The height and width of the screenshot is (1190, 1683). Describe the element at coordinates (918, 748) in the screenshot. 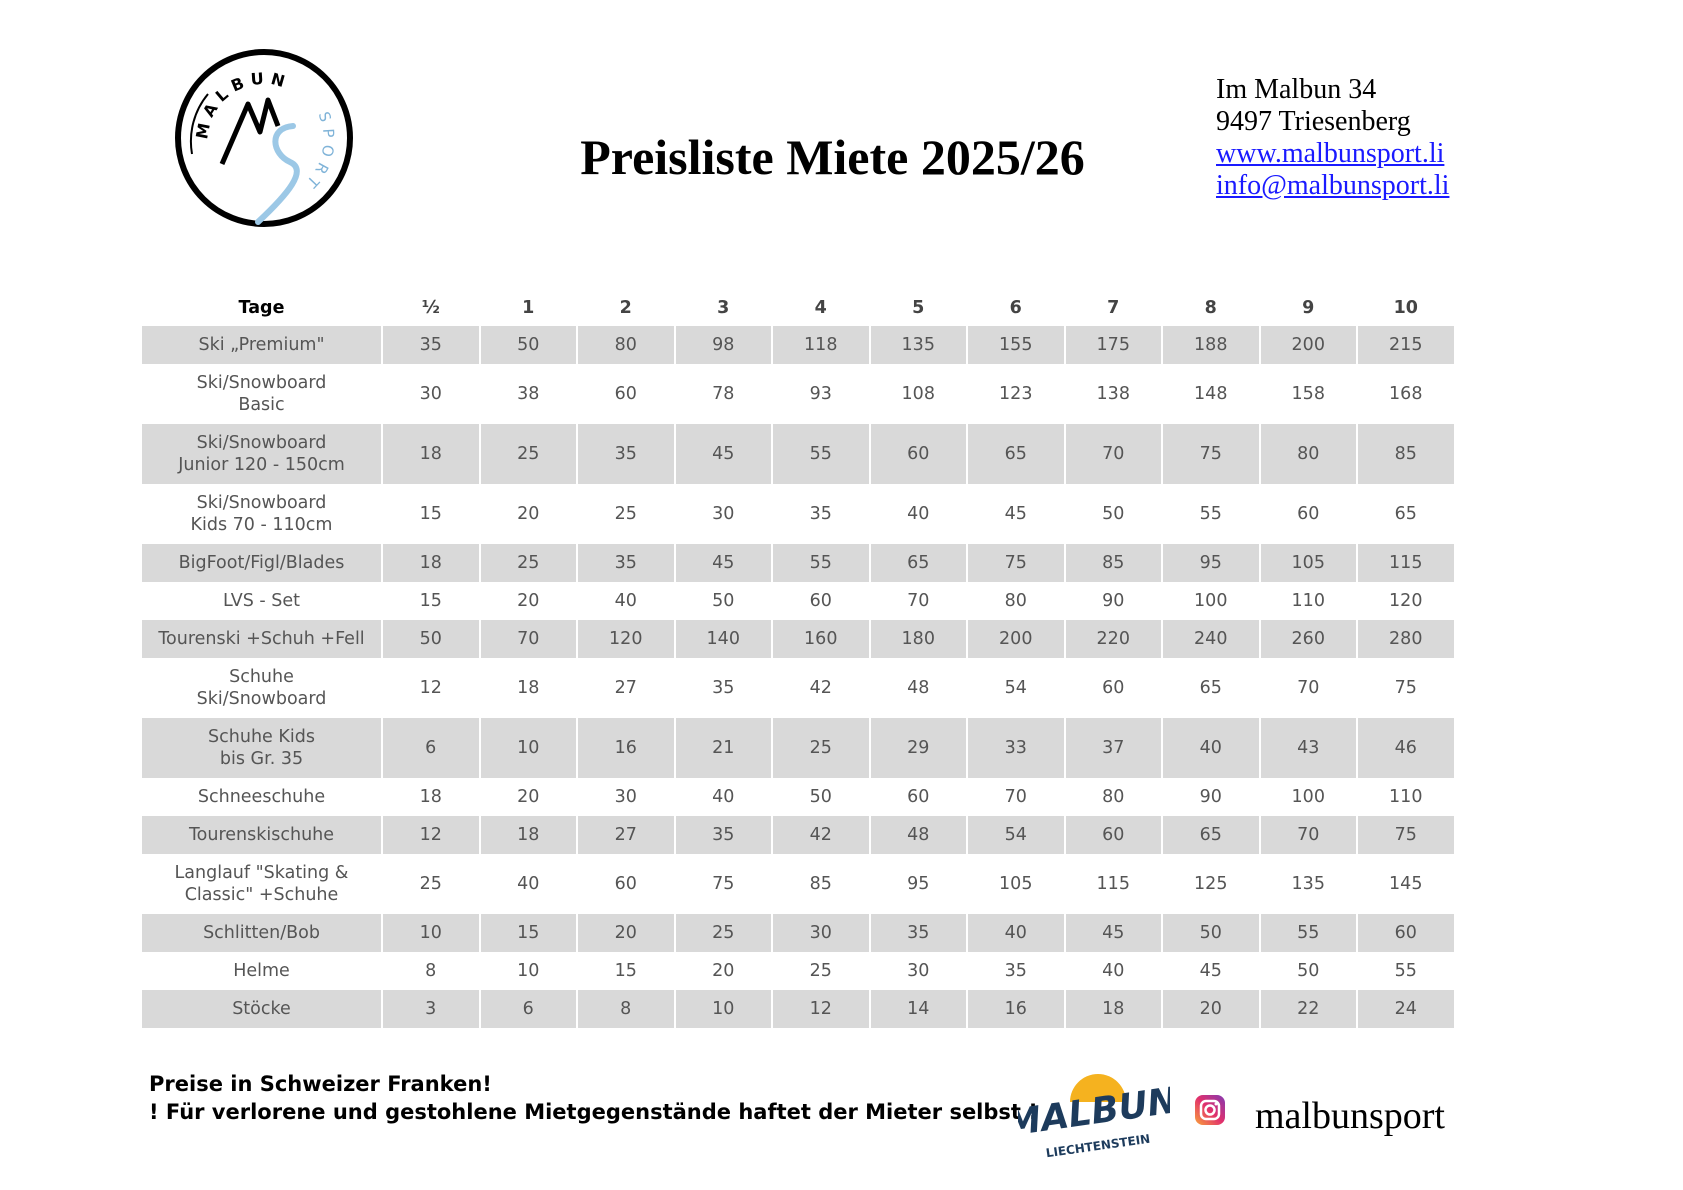

I see `price-cell: 29` at that location.